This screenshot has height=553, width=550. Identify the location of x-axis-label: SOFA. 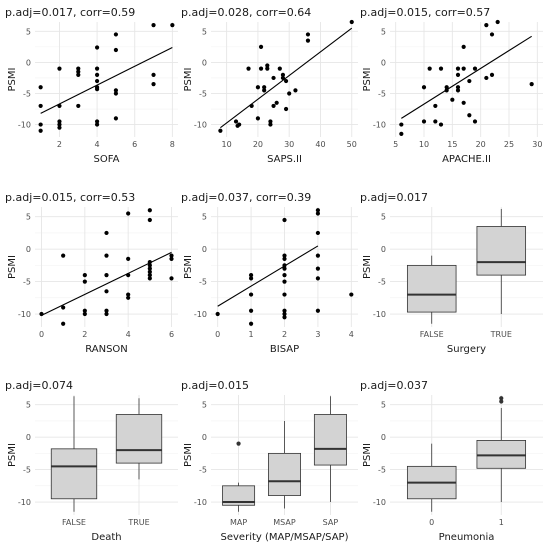
(107, 159).